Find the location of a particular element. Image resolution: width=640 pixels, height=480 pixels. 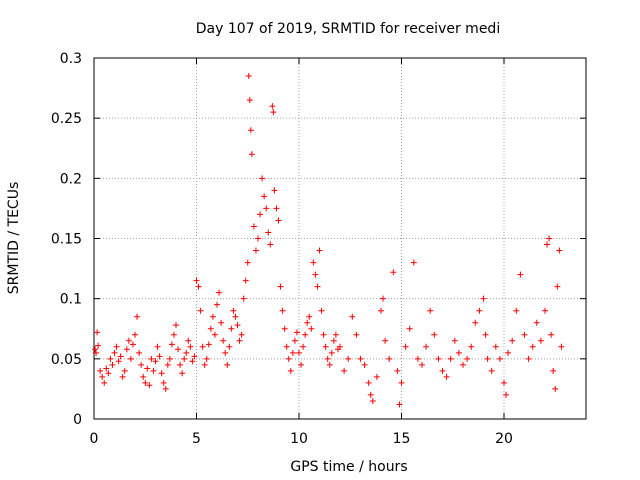

y-tick-label: 0 is located at coordinates (77, 420).